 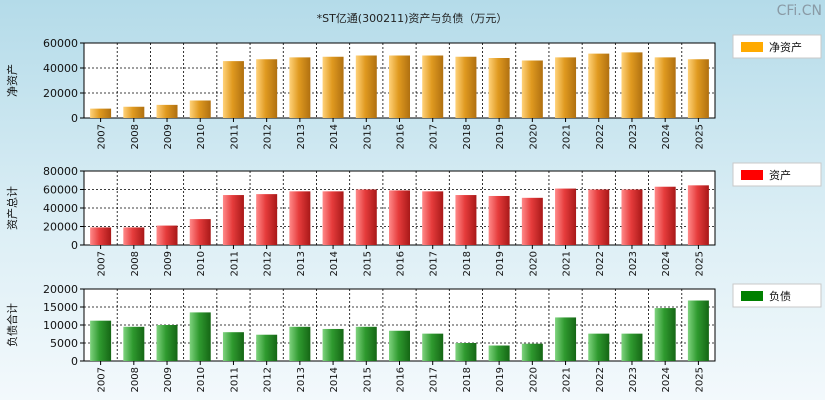 What do you see at coordinates (785, 47) in the screenshot?
I see `legend-label: 净资产` at bounding box center [785, 47].